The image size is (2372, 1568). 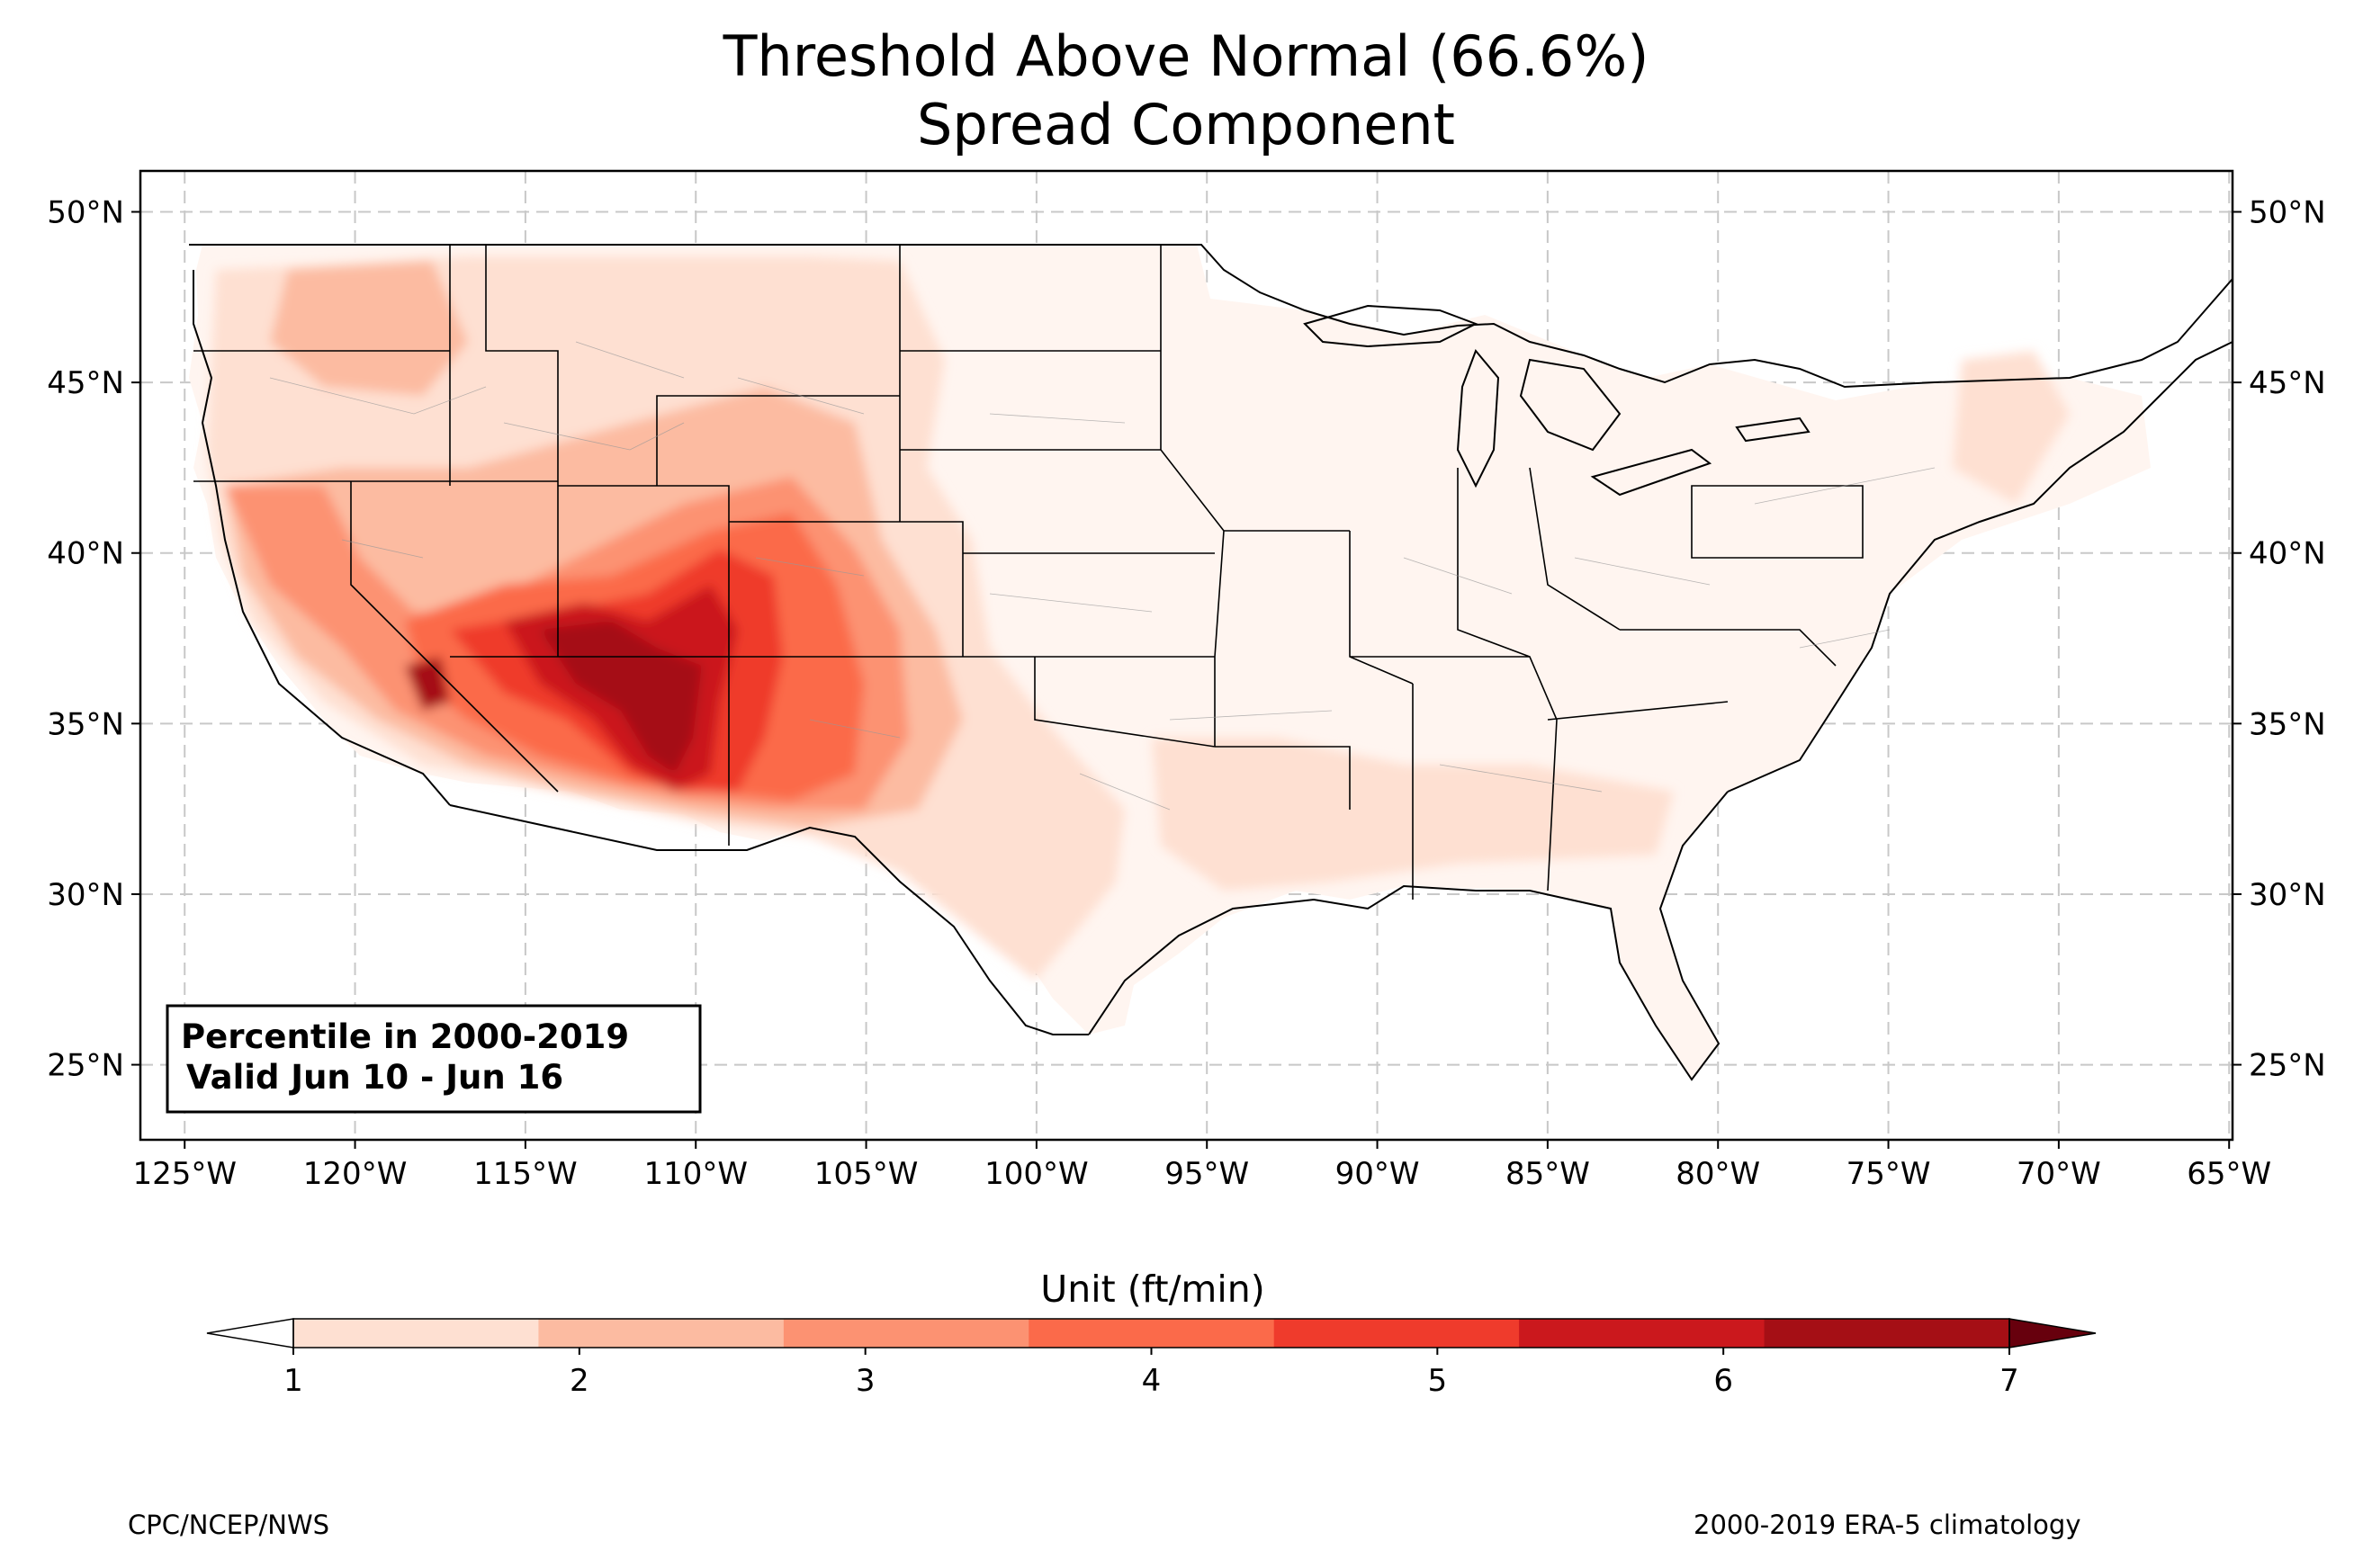 I want to click on lat-tick-label-right: 40°N, so click(x=2287, y=554).